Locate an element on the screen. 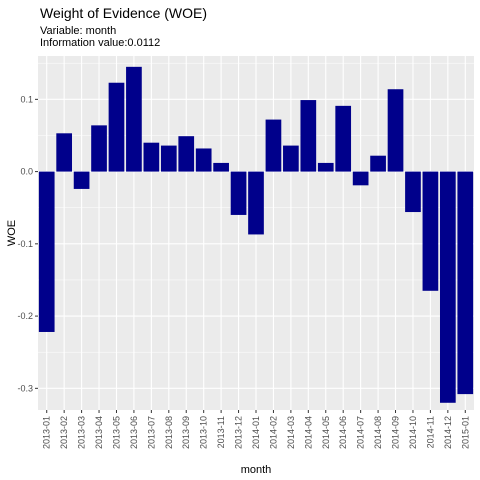 The width and height of the screenshot is (480, 480). x-tick-label: 2014-11 is located at coordinates (430, 432).